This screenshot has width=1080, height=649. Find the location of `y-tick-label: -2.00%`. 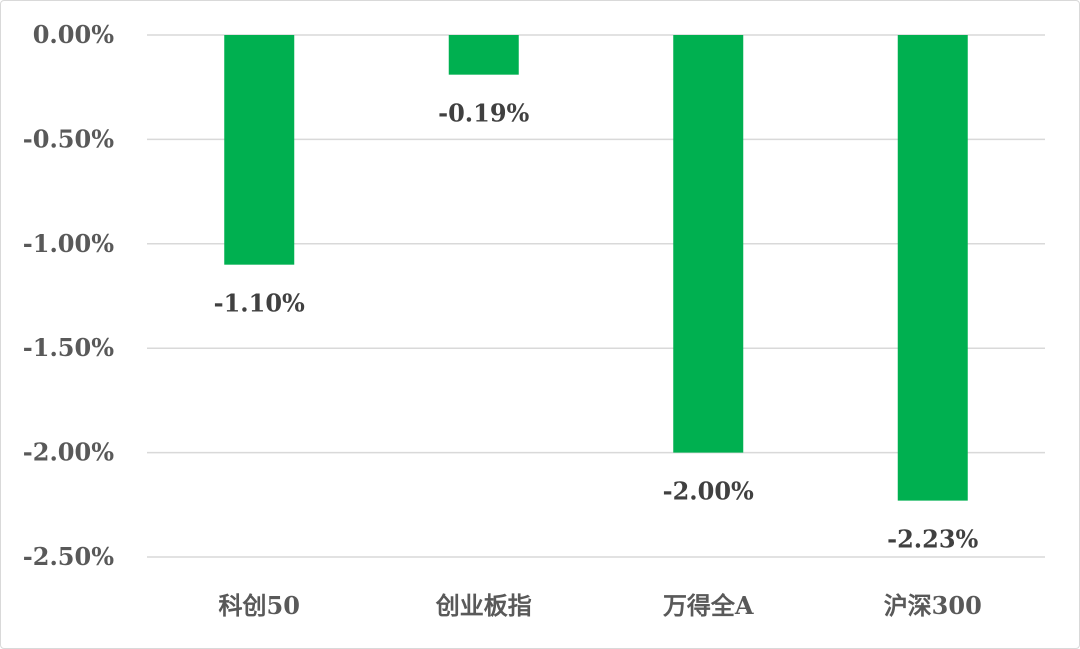

y-tick-label: -2.00% is located at coordinates (68, 452).